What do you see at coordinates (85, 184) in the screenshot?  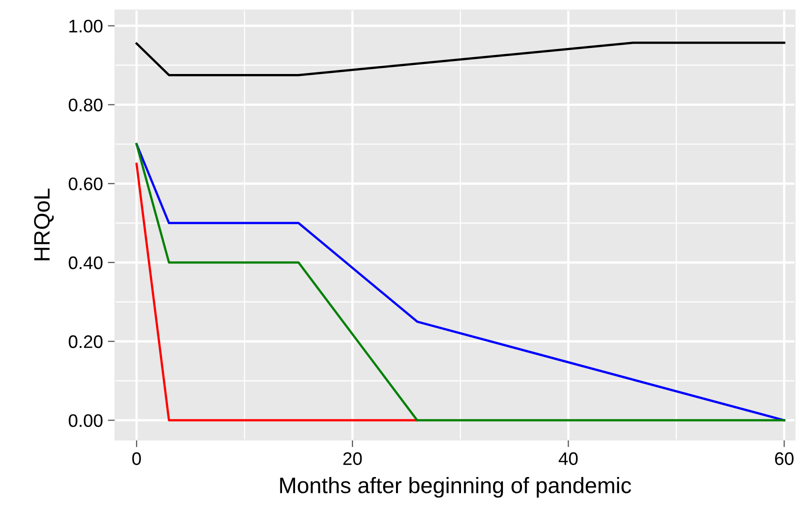 I see `y-tick-label: 0.60` at bounding box center [85, 184].